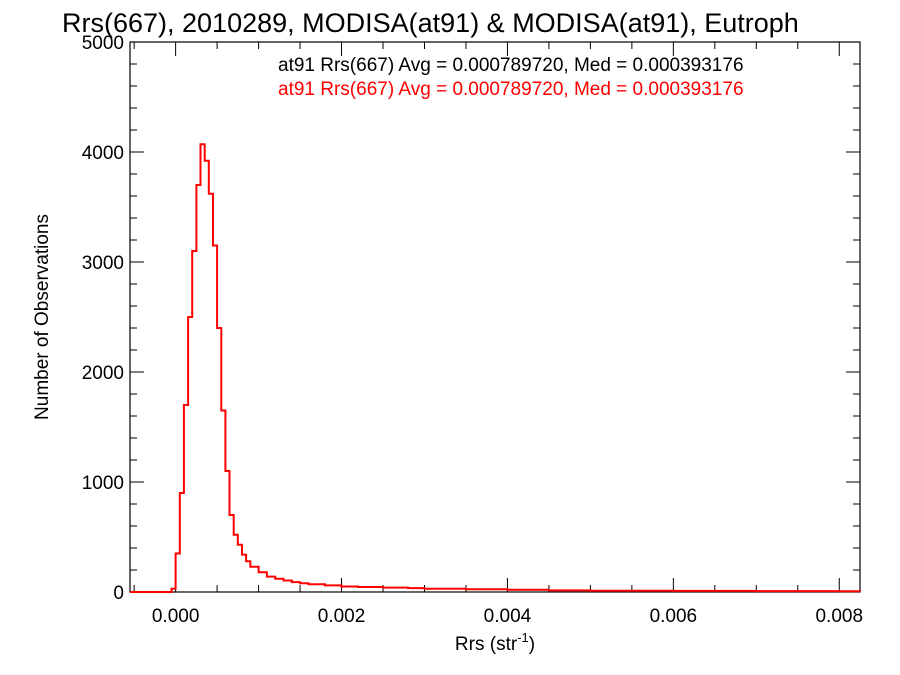 Image resolution: width=900 pixels, height=675 pixels. Describe the element at coordinates (103, 43) in the screenshot. I see `y-tick-label: 5000` at that location.